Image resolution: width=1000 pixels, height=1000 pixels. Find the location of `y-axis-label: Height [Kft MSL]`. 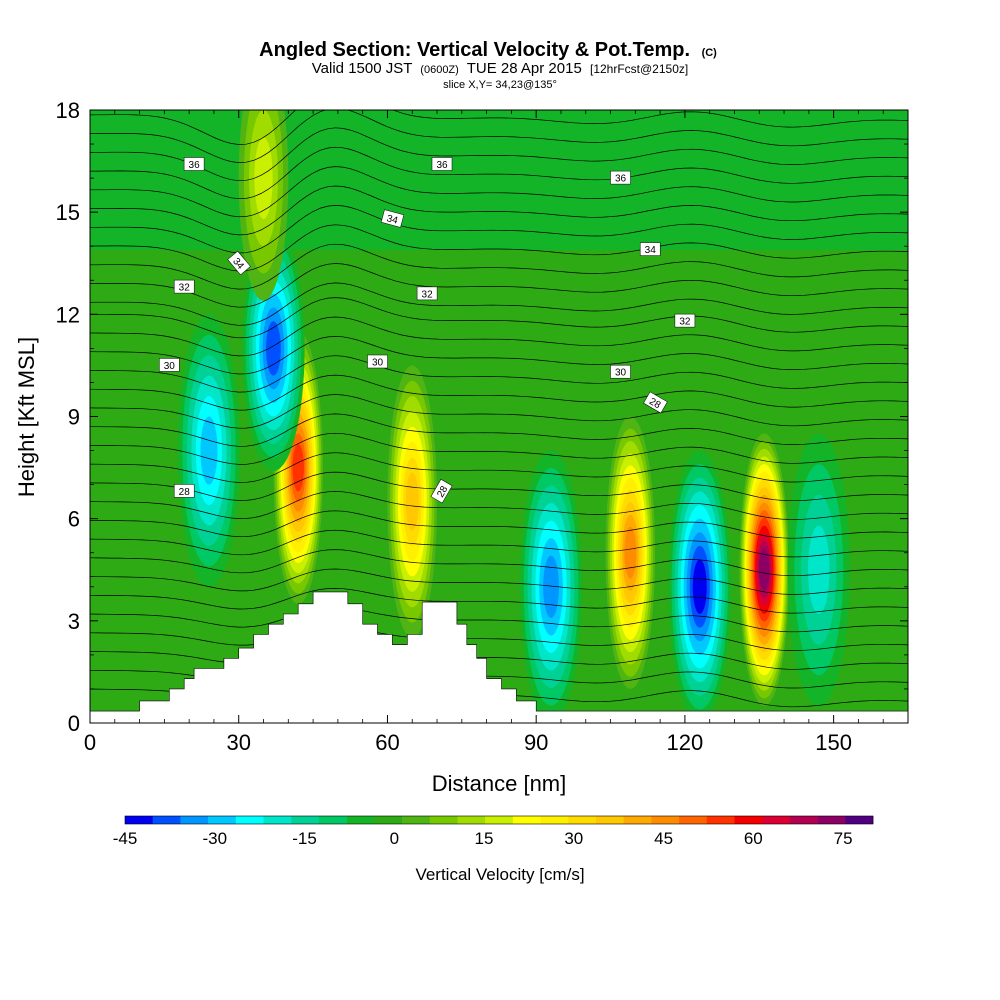

y-axis-label: Height [Kft MSL] is located at coordinates (26, 417).